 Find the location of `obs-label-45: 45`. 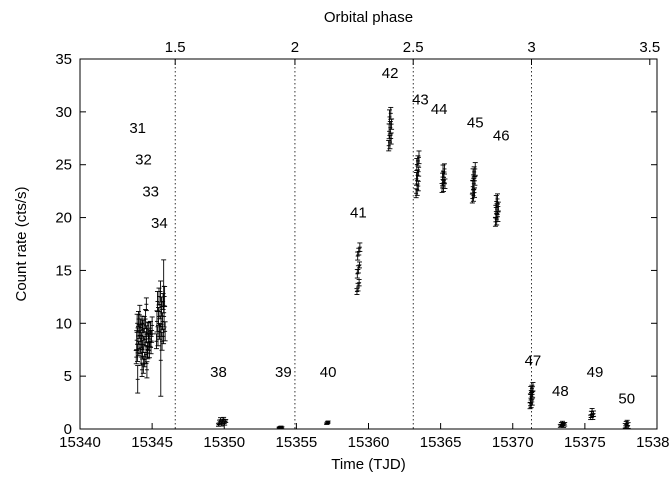

obs-label-45: 45 is located at coordinates (475, 123).